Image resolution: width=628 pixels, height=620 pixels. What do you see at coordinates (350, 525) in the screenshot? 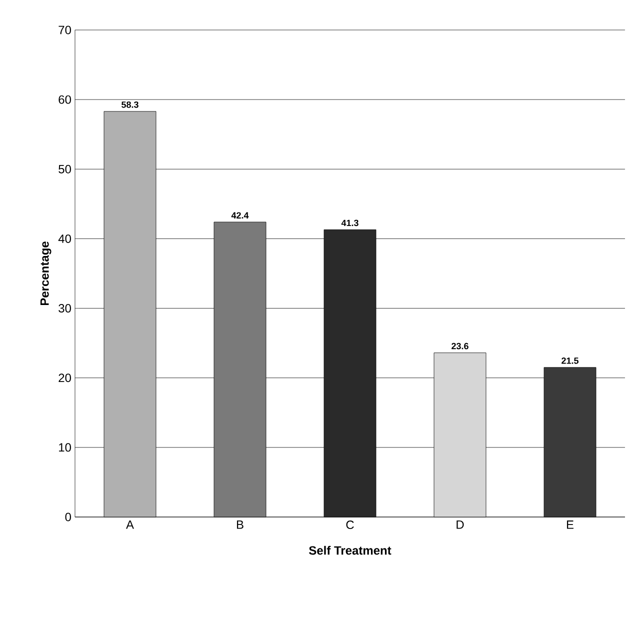
I see `x-tick-label: C` at bounding box center [350, 525].